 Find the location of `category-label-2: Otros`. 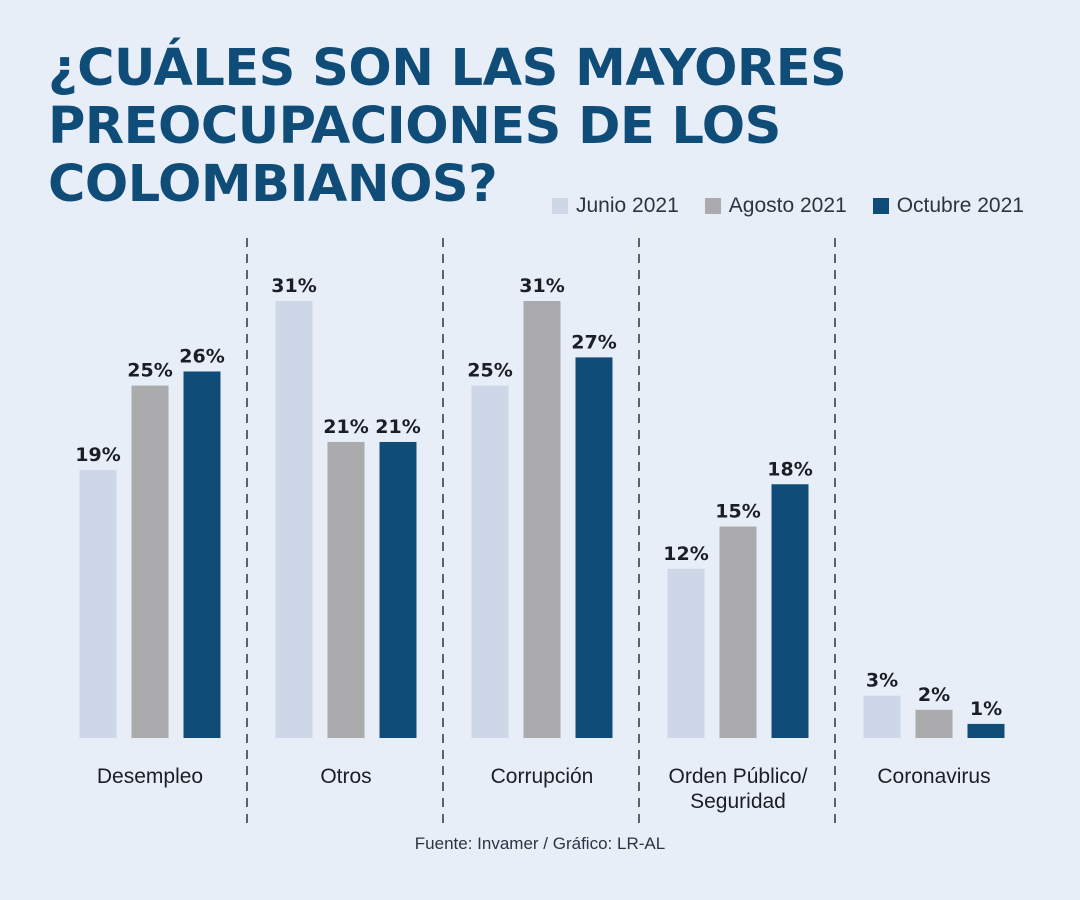

category-label-2: Otros is located at coordinates (345, 776).